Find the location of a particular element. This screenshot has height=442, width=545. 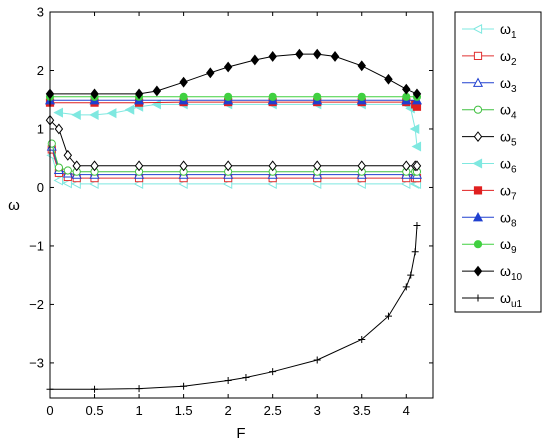

x-tick-label: 2 is located at coordinates (228, 410).